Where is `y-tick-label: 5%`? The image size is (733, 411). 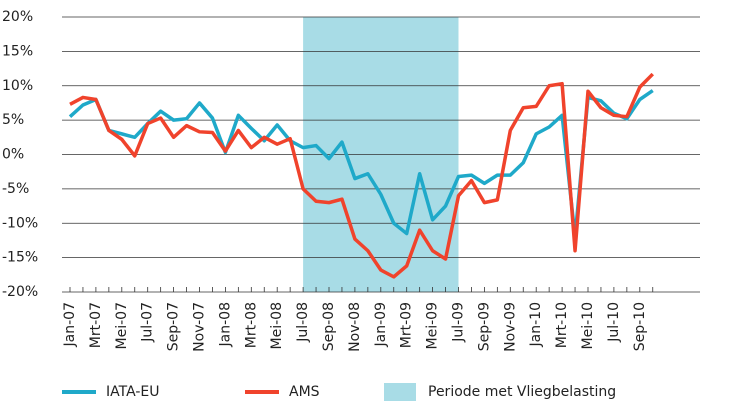 y-tick-label: 5% is located at coordinates (13, 120).